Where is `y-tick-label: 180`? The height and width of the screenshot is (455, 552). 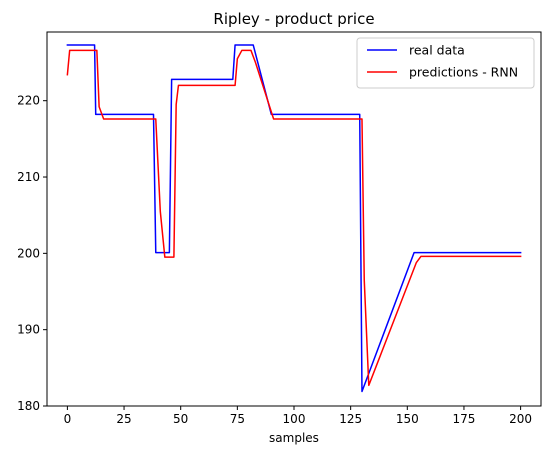 y-tick-label: 180 is located at coordinates (28, 406).